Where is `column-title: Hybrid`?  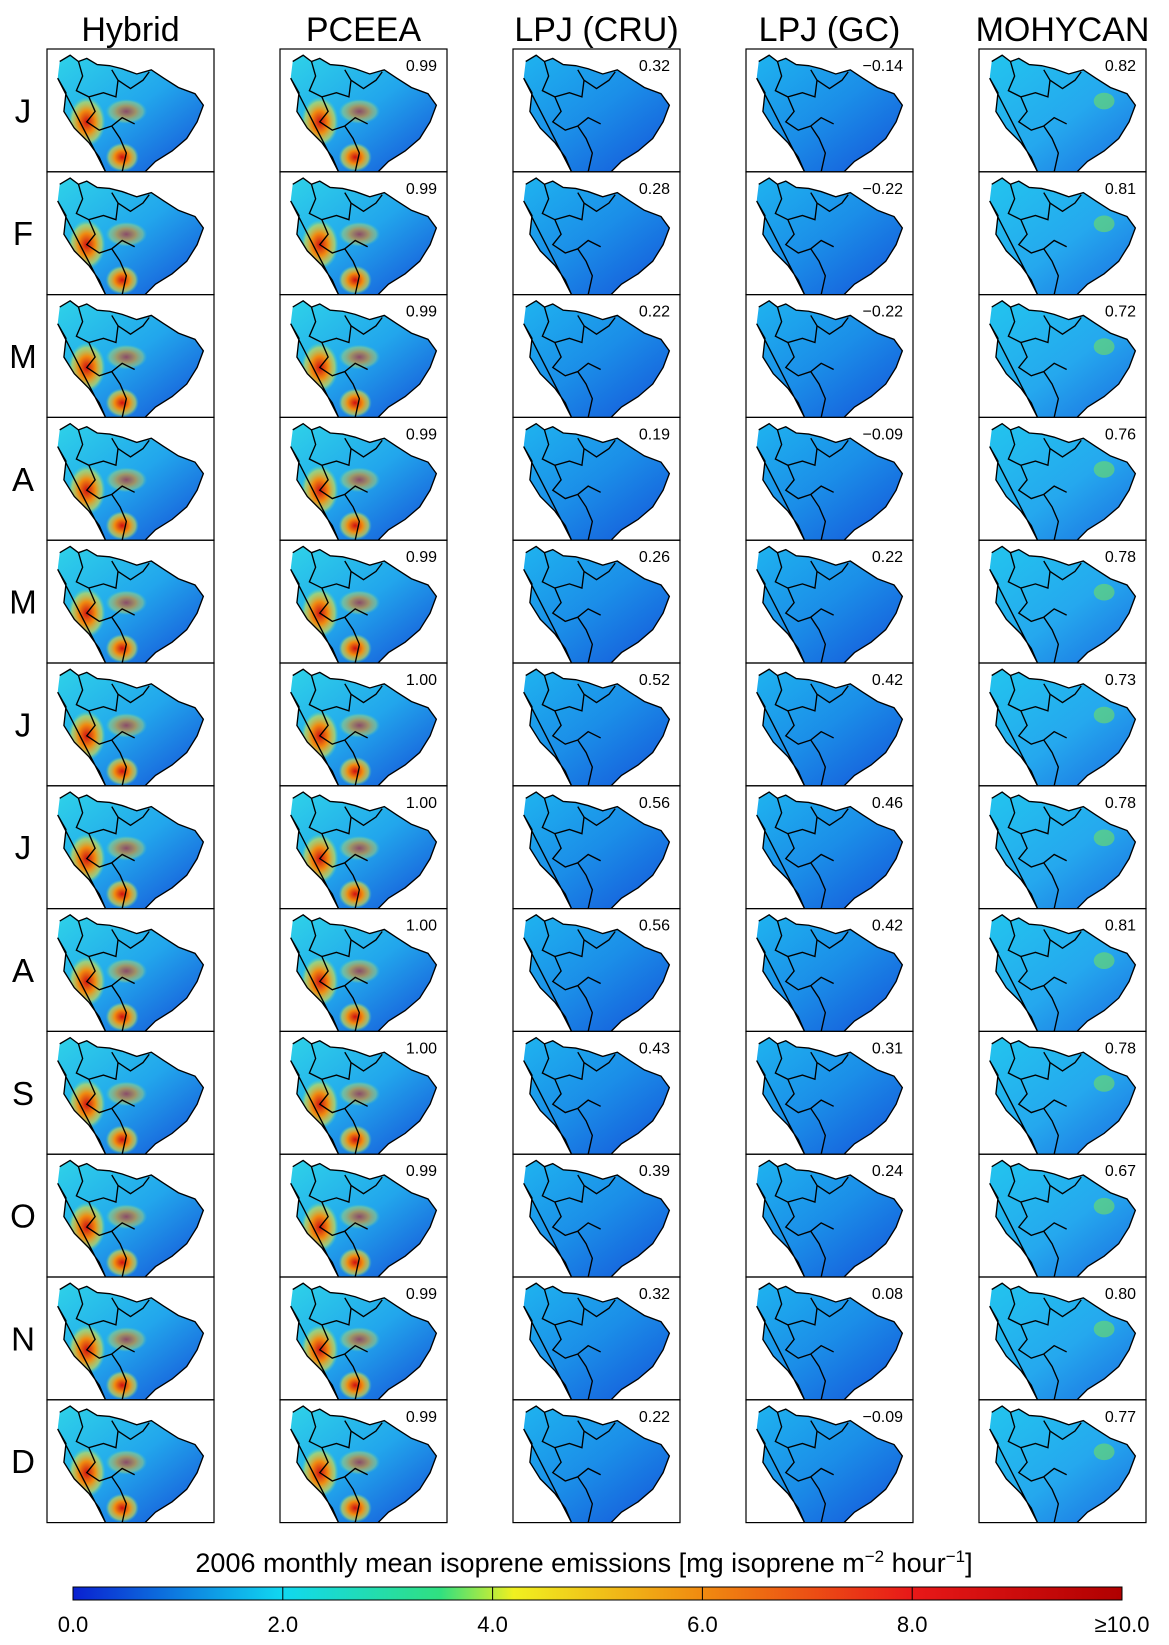 column-title: Hybrid is located at coordinates (130, 30).